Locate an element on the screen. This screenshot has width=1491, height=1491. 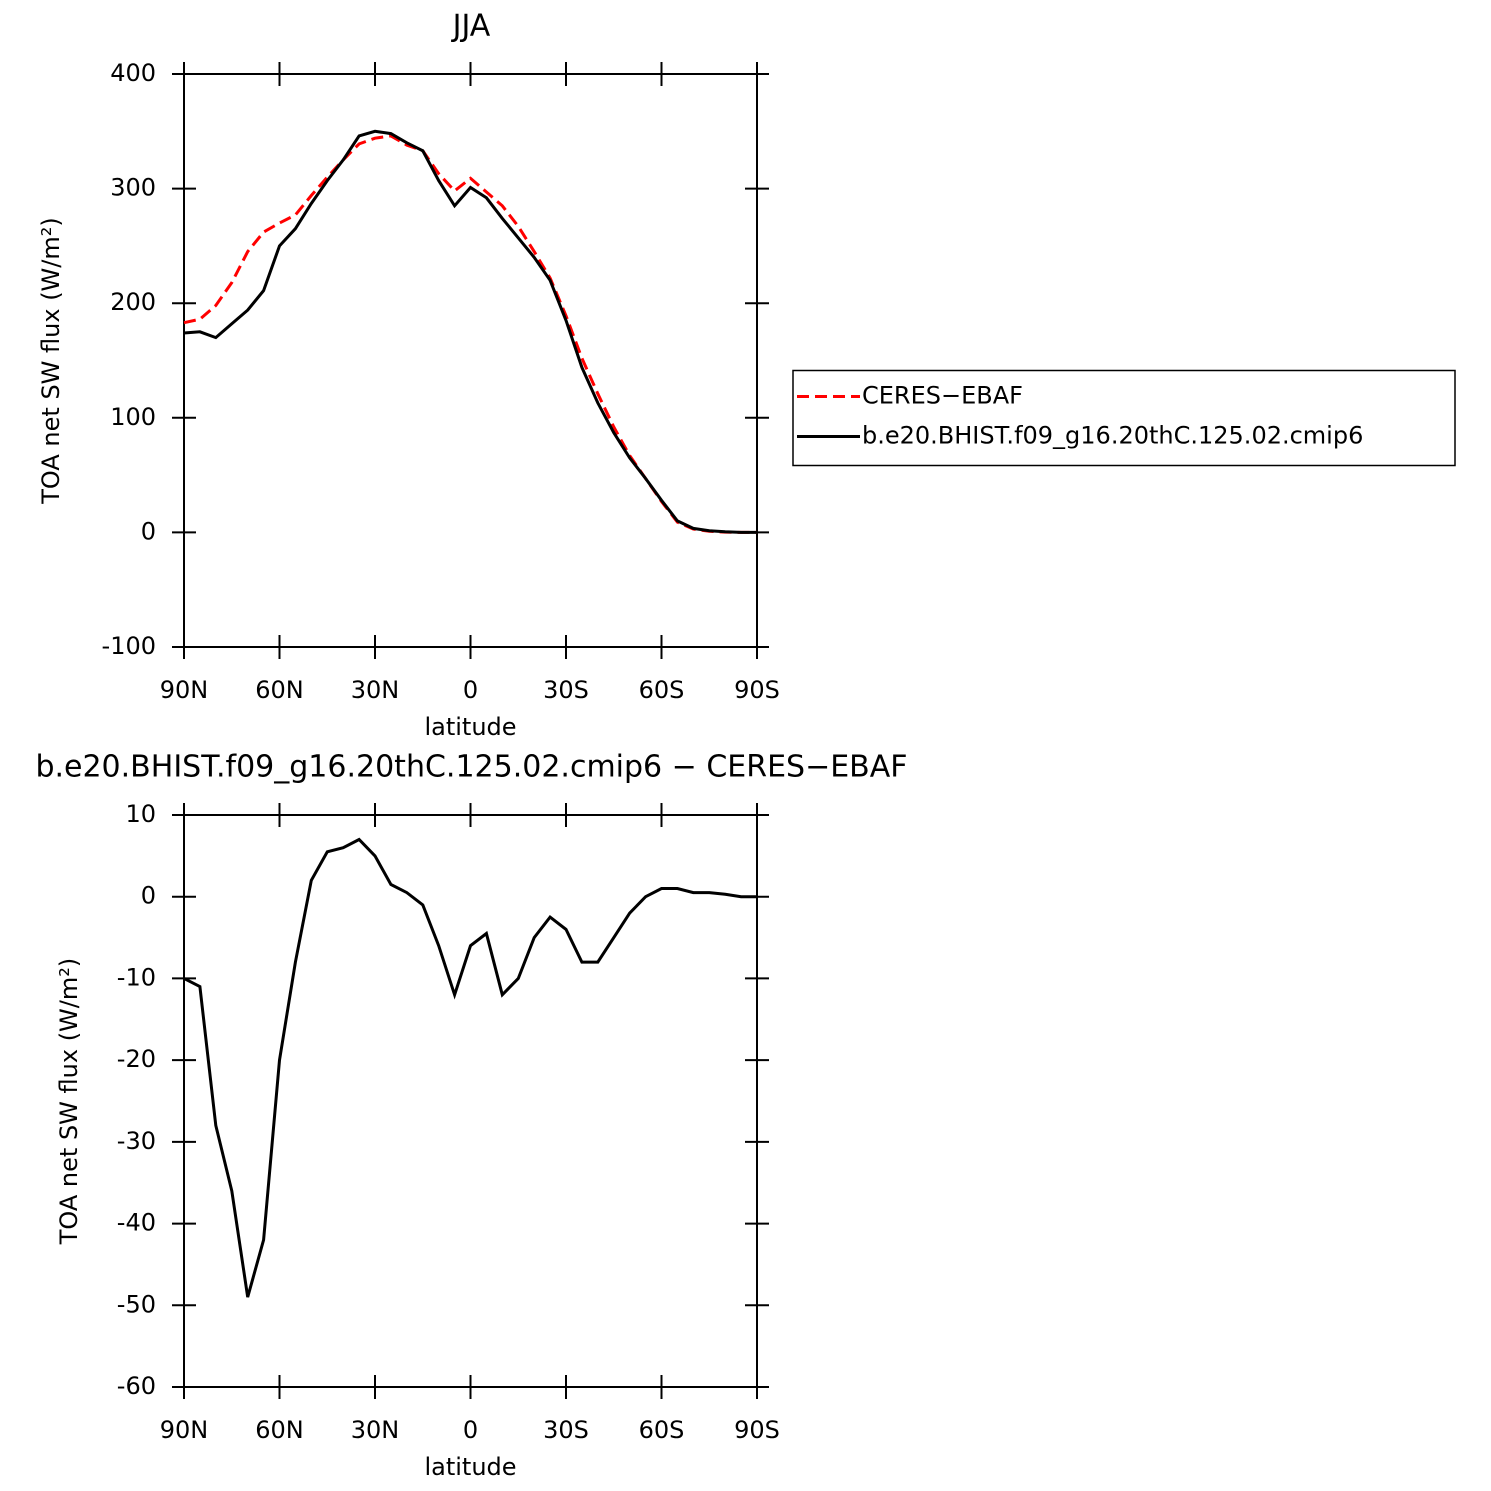
y-tick-label: 100 is located at coordinates (133, 417).